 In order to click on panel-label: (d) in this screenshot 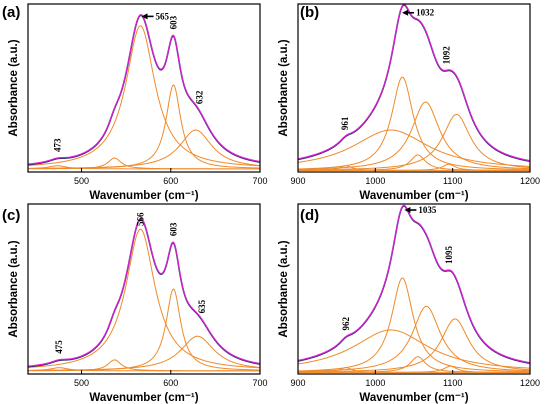, I will do `click(309, 215)`.